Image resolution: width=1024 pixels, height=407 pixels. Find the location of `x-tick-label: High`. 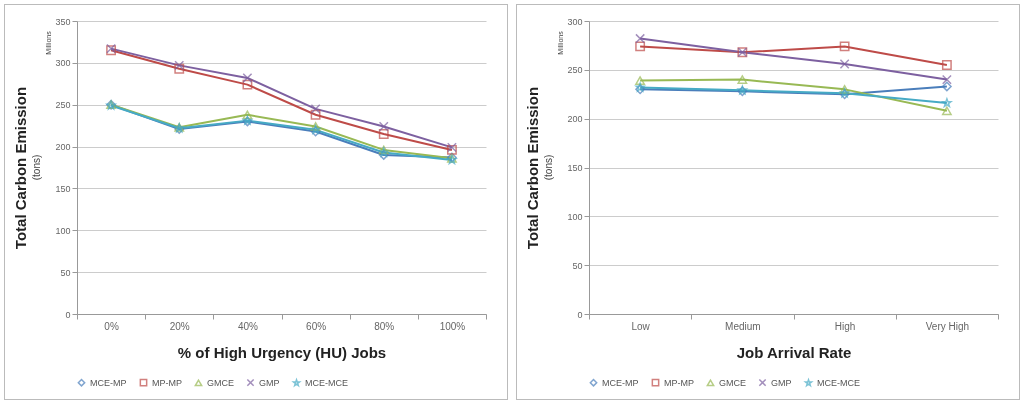

x-tick-label: High is located at coordinates (845, 326).